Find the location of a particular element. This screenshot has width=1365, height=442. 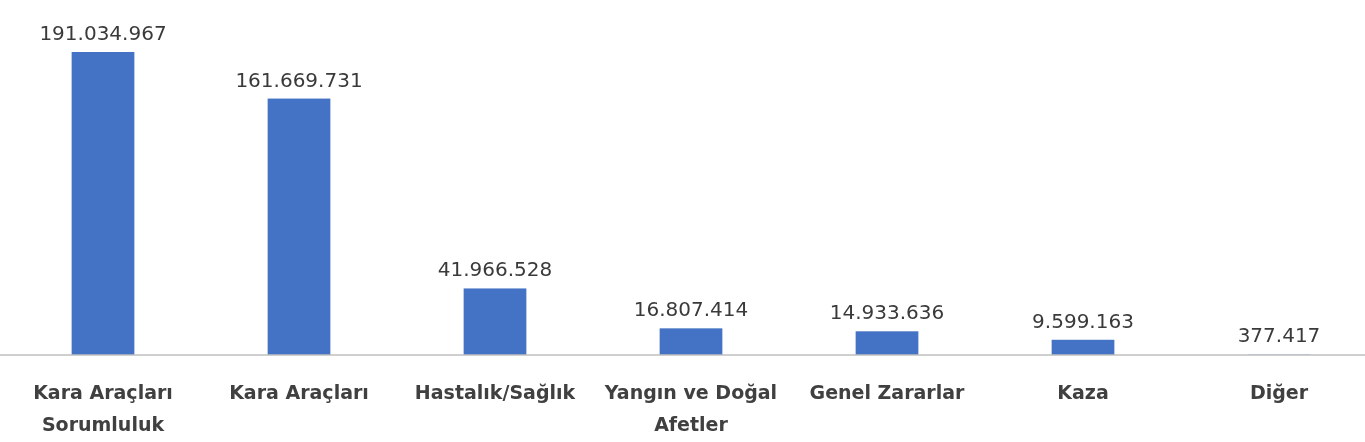

x-tick-label: Kara Araçları is located at coordinates (299, 392).